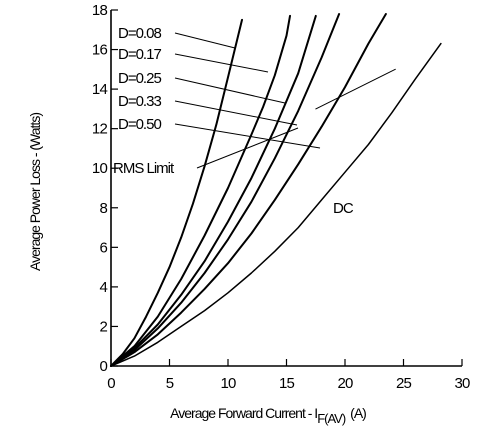 The width and height of the screenshot is (480, 435). What do you see at coordinates (343, 208) in the screenshot?
I see `curve-label-dc: DC` at bounding box center [343, 208].